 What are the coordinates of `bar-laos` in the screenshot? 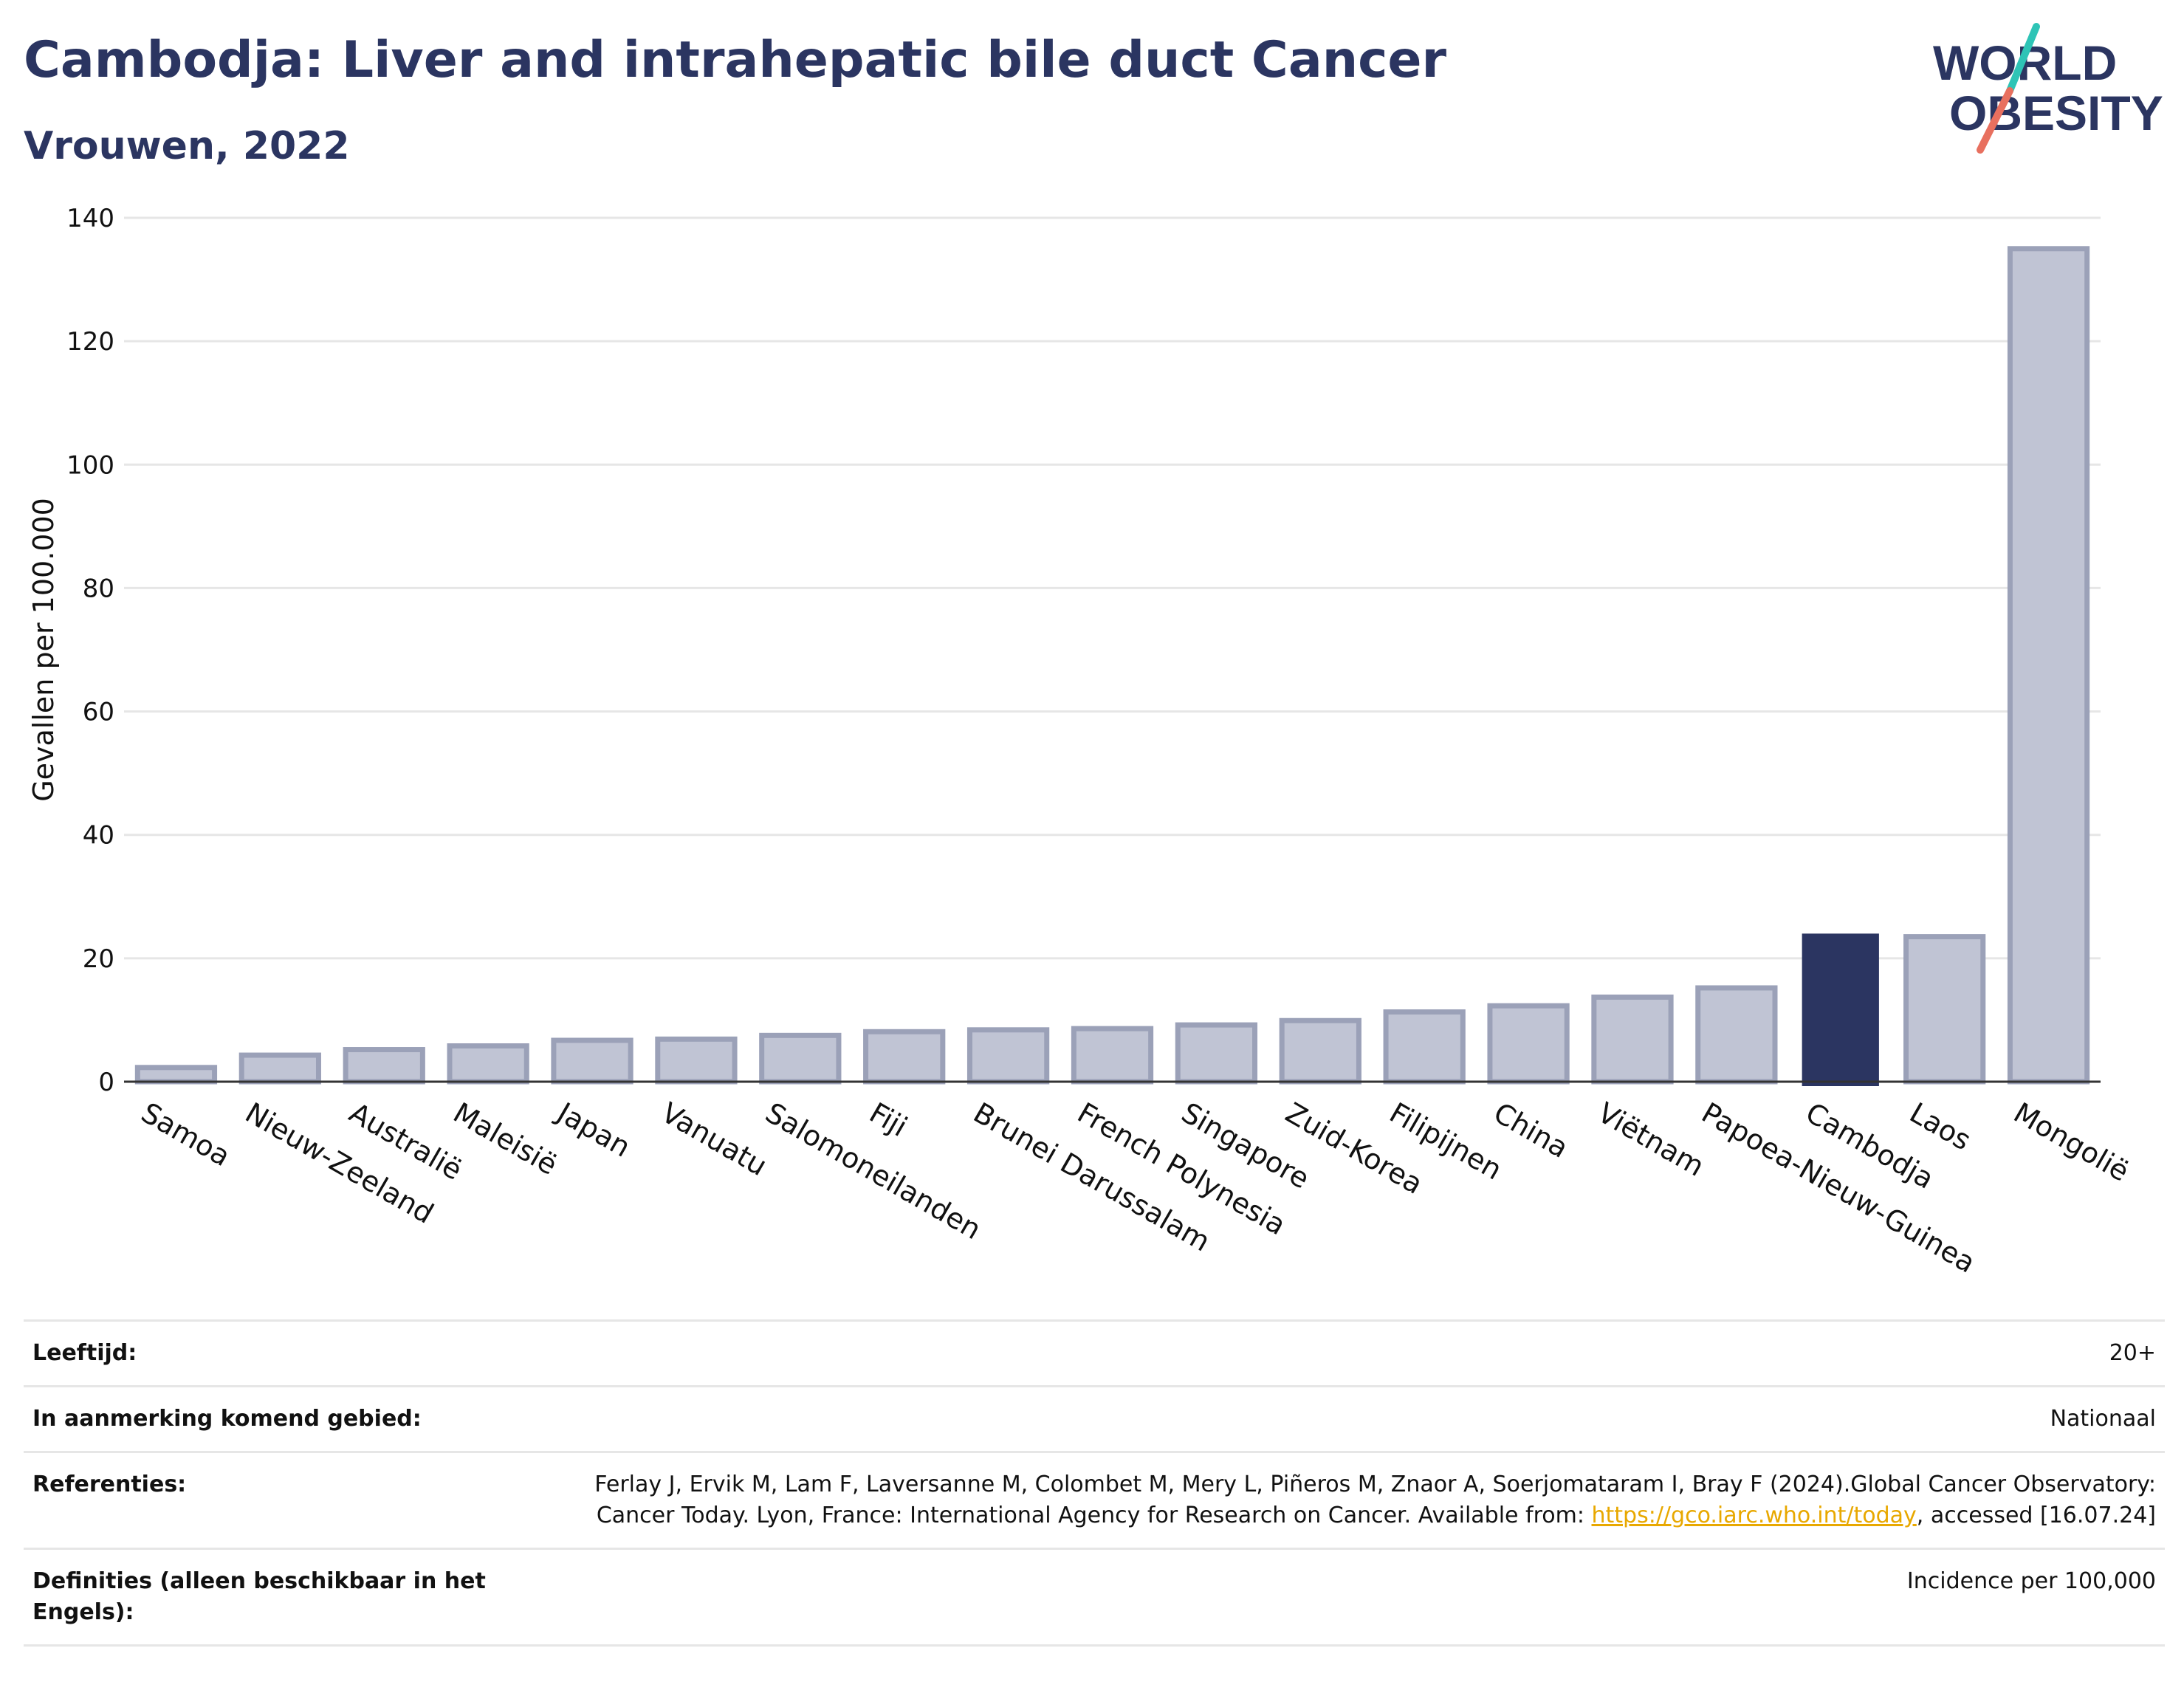 It's located at (1945, 1009).